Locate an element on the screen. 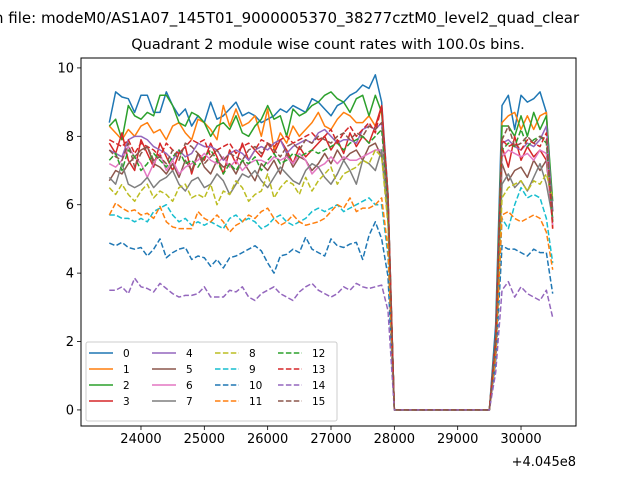 The width and height of the screenshot is (640, 480). legend-label-7: 7 is located at coordinates (189, 402).